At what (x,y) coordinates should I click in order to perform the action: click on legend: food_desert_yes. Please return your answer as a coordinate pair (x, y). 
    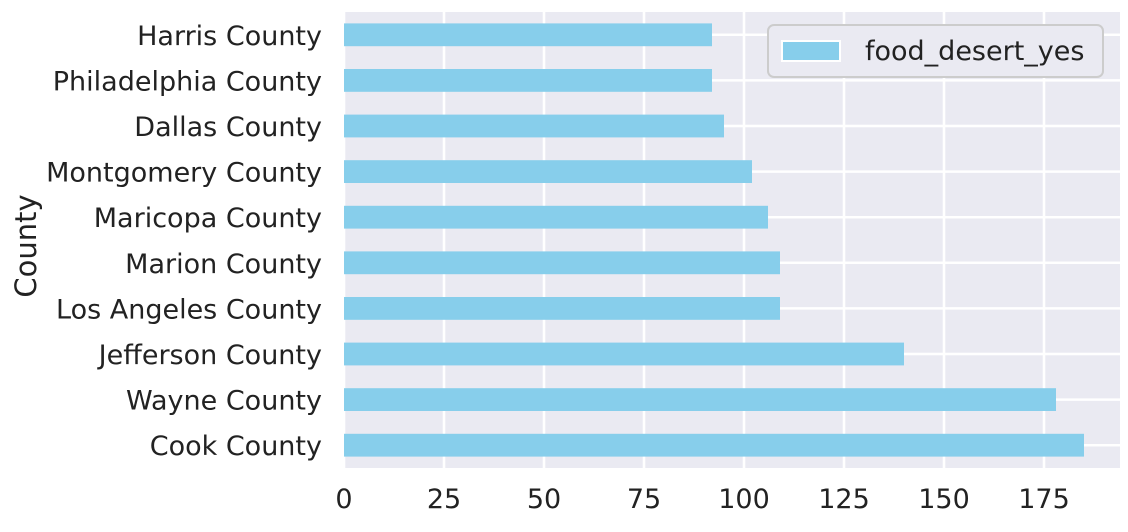
    Looking at the image, I should click on (935, 51).